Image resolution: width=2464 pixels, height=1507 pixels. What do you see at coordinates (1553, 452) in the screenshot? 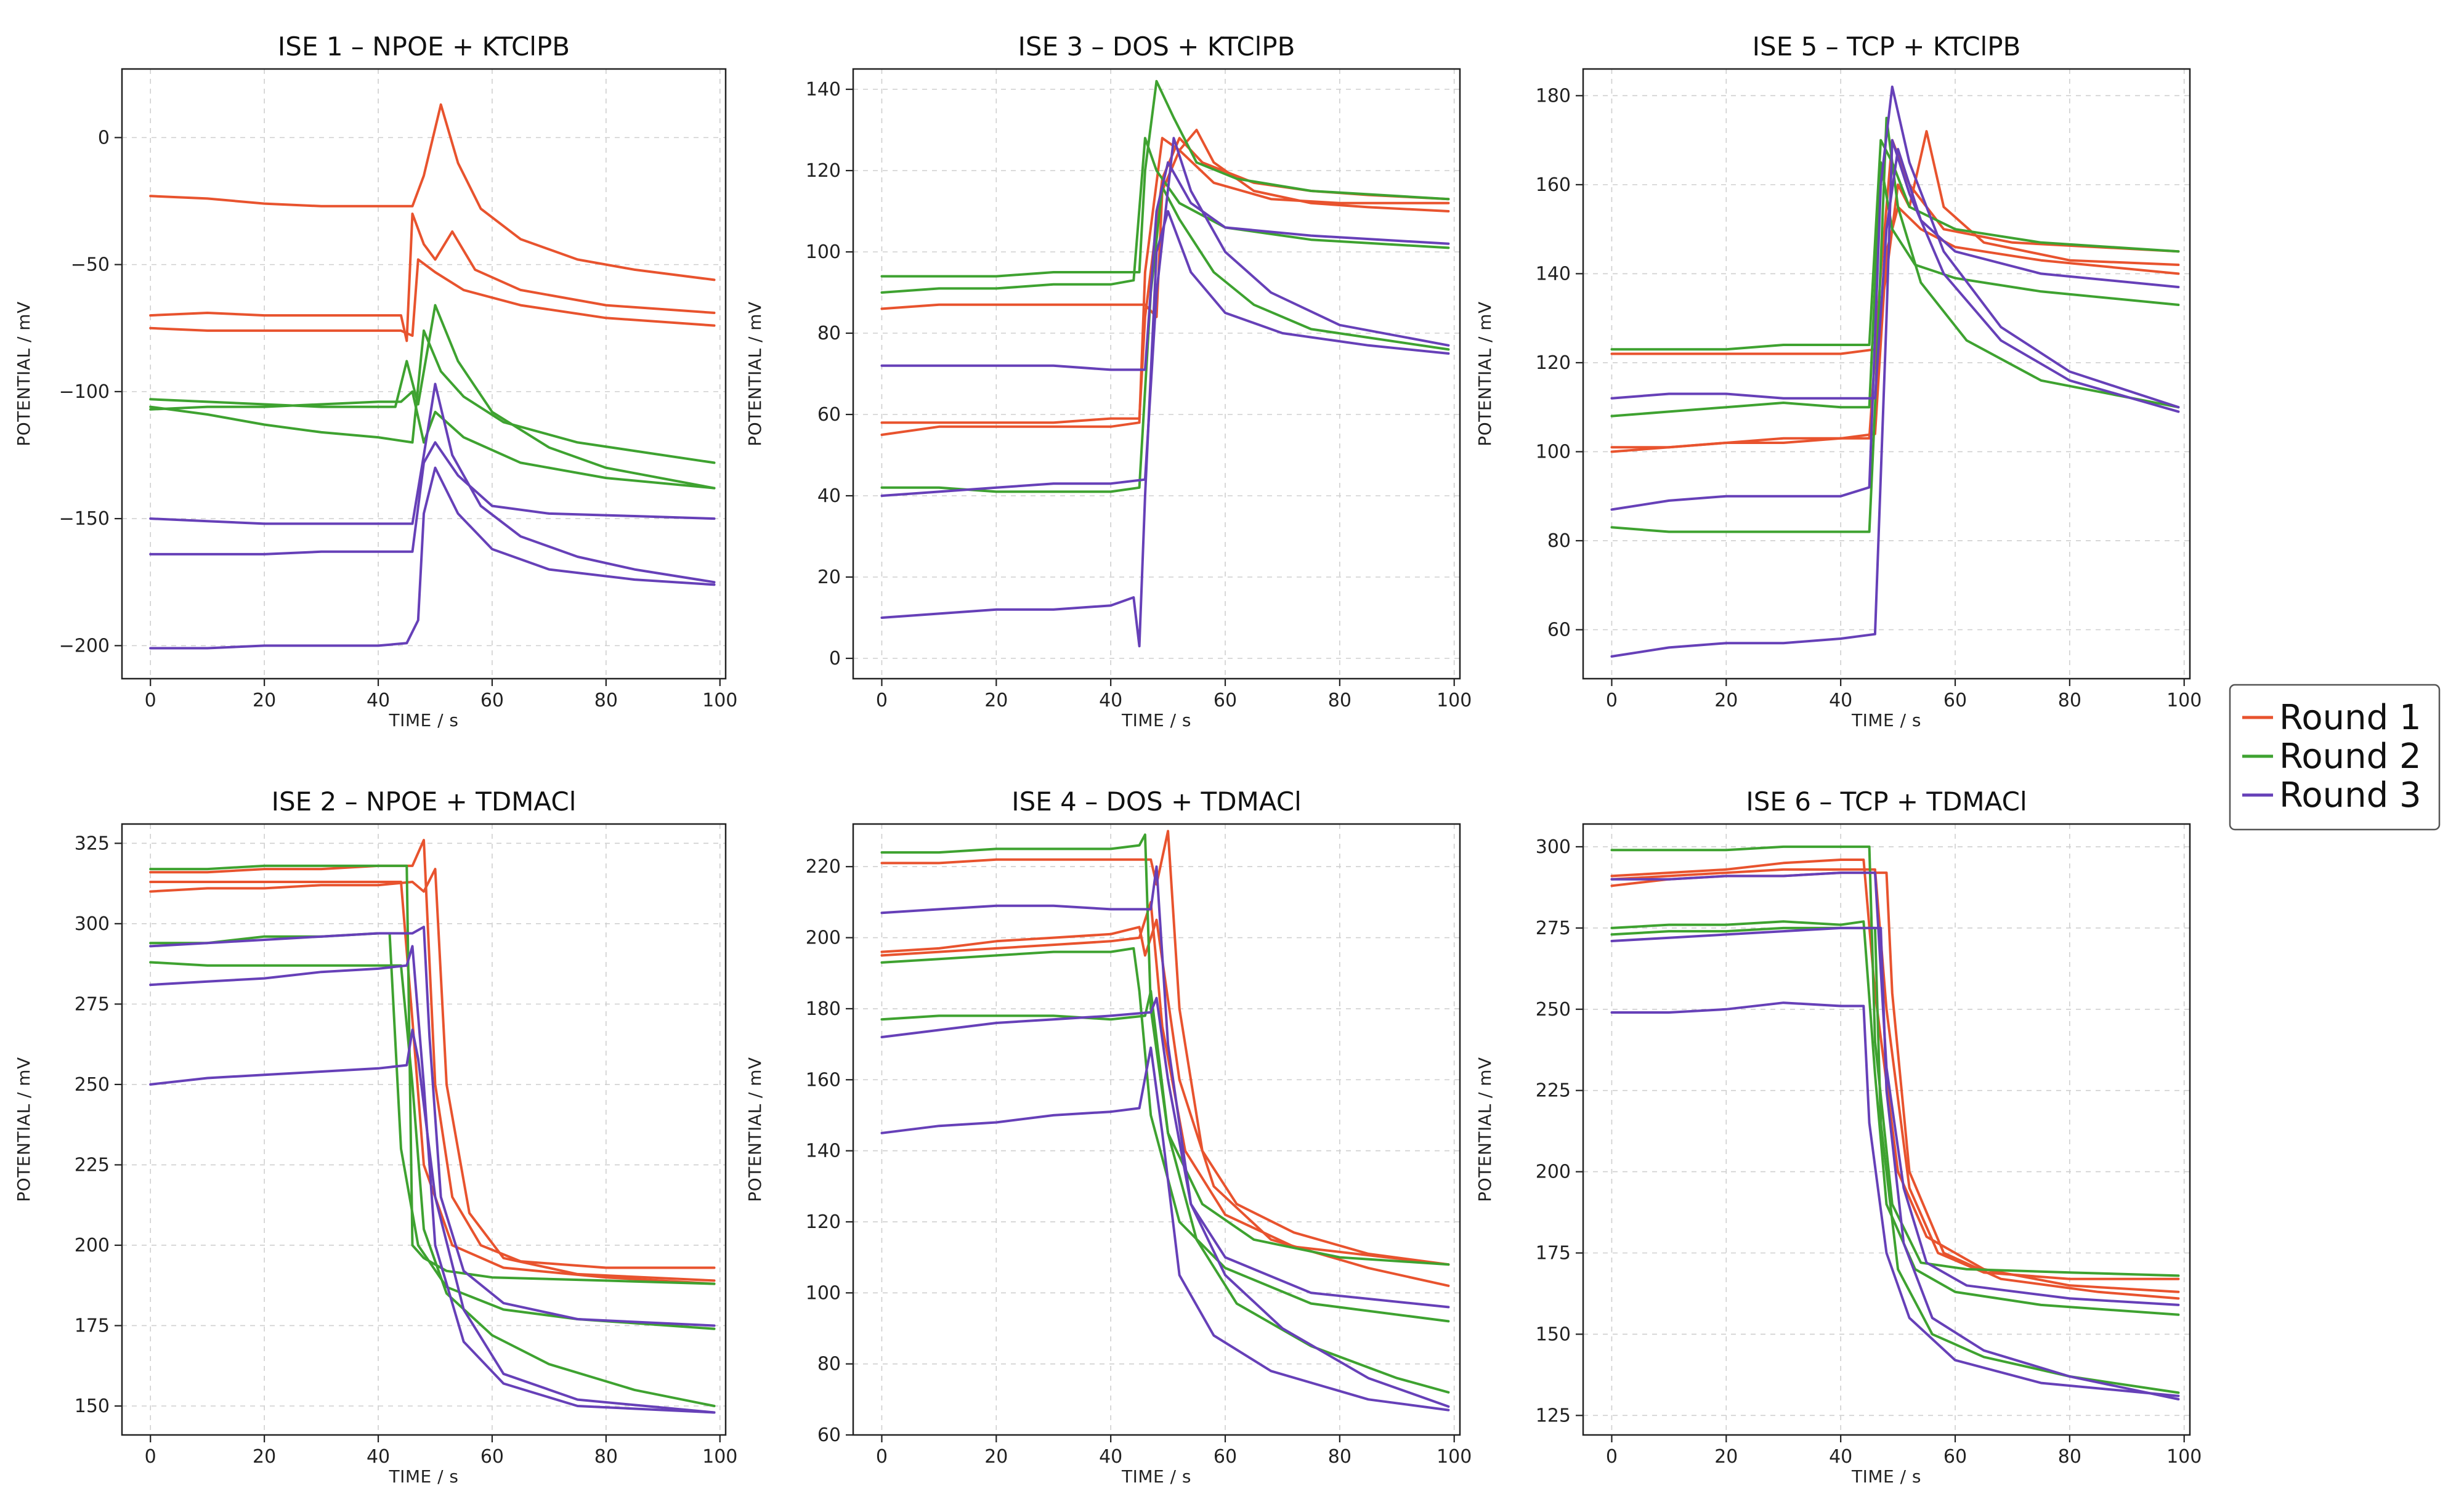
I see `y-tick-label: 100` at bounding box center [1553, 452].